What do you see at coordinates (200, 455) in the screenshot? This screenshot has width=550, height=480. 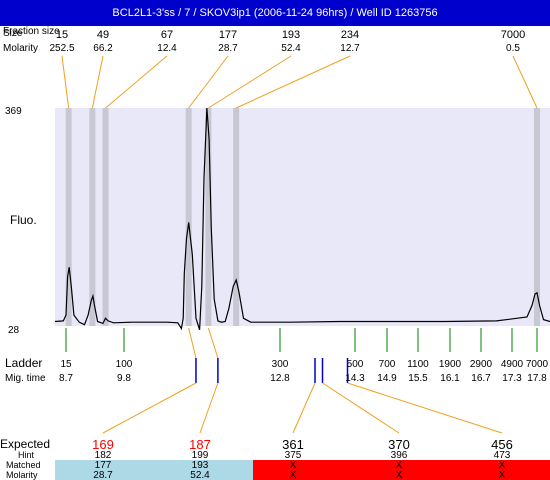 I see `hint-size: 199` at bounding box center [200, 455].